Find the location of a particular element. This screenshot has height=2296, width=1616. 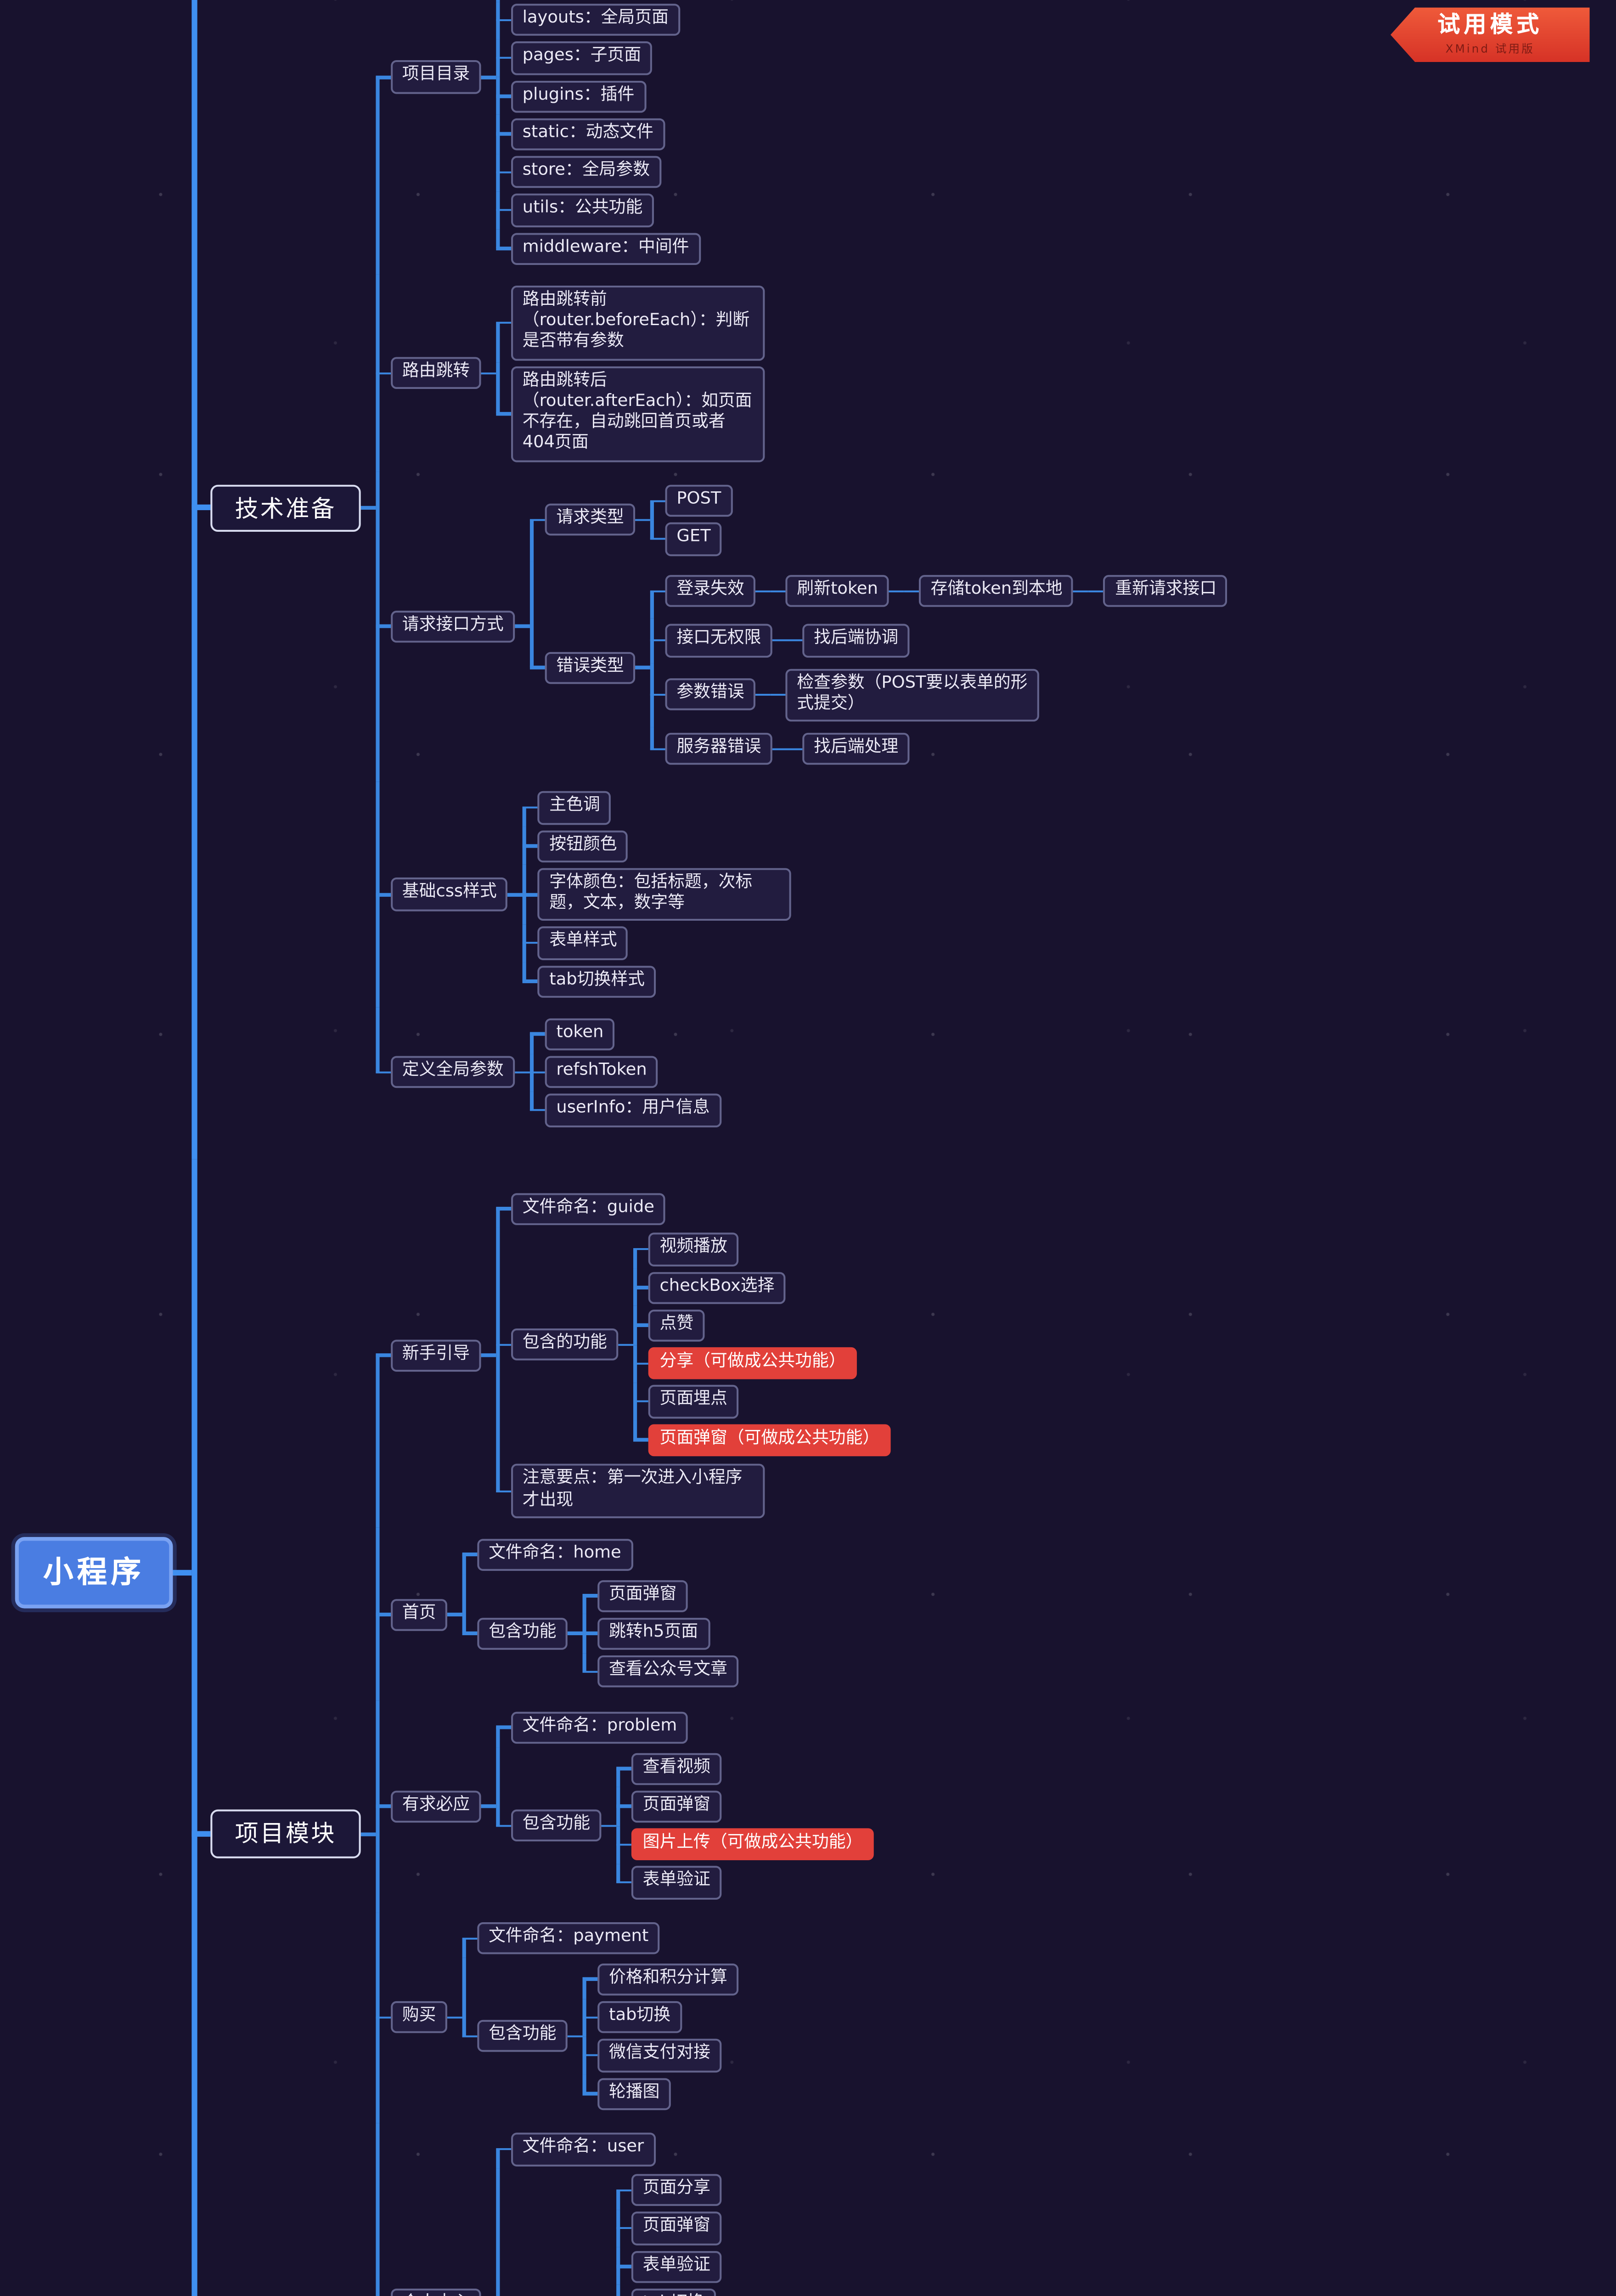

mindmap-branch: utils：公共功能 is located at coordinates (609, 211).